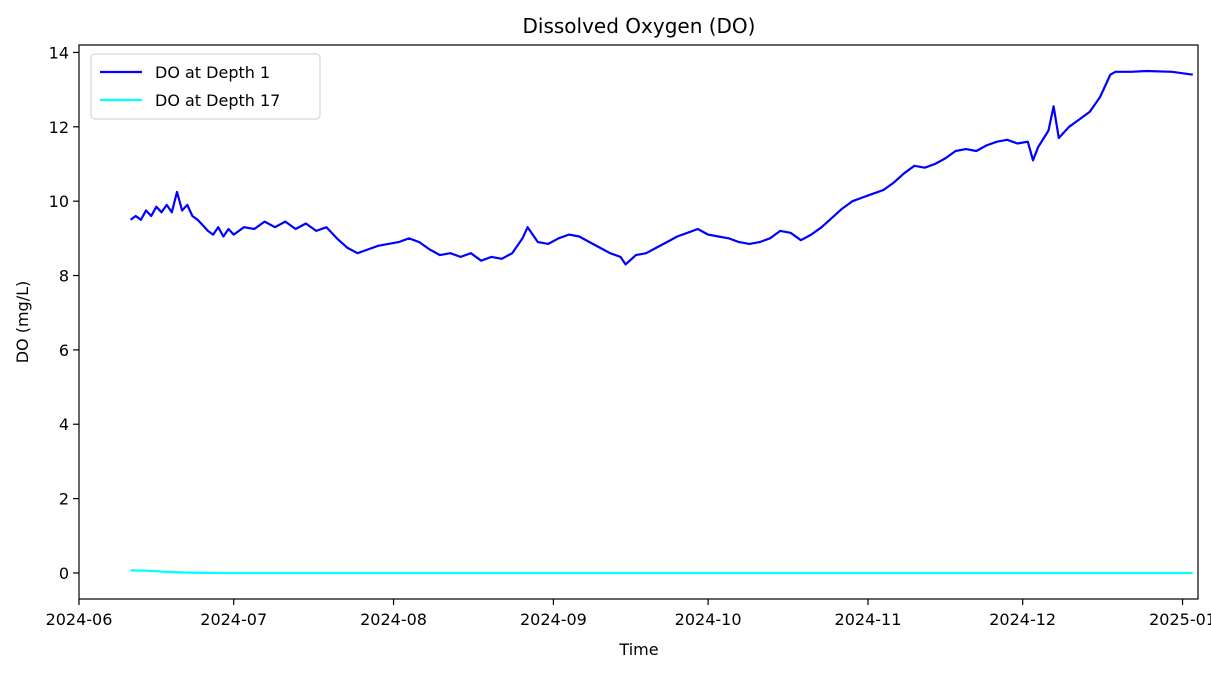  Describe the element at coordinates (59, 201) in the screenshot. I see `y-tick-label: 10` at that location.